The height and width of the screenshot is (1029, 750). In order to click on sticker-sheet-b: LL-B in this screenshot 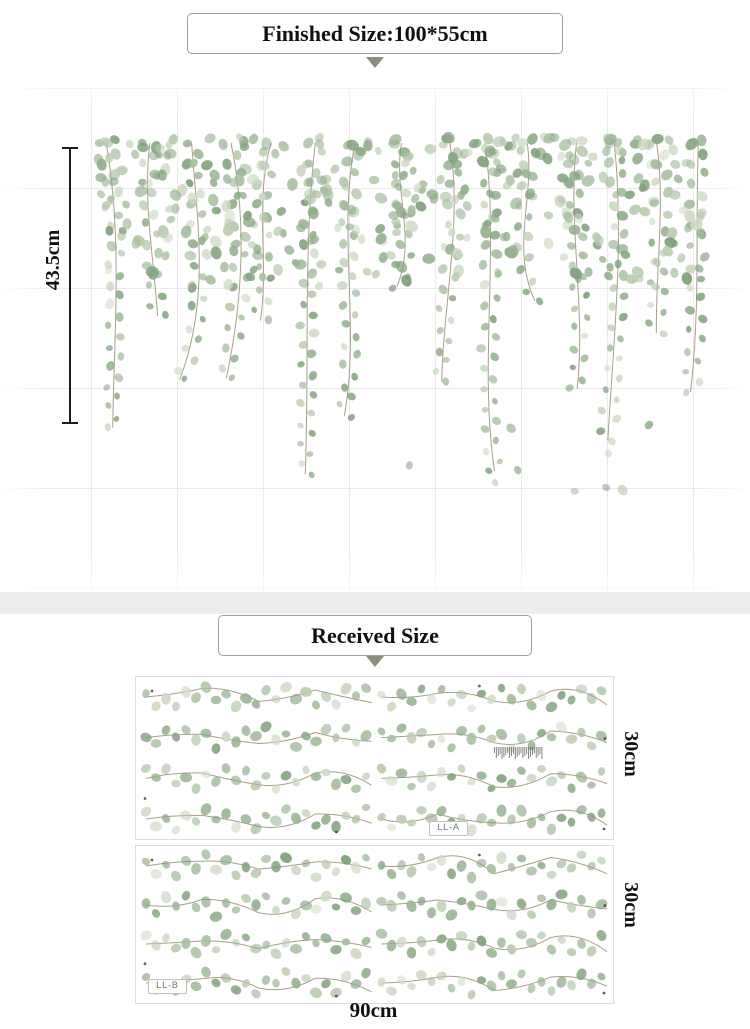, I will do `click(374, 924)`.